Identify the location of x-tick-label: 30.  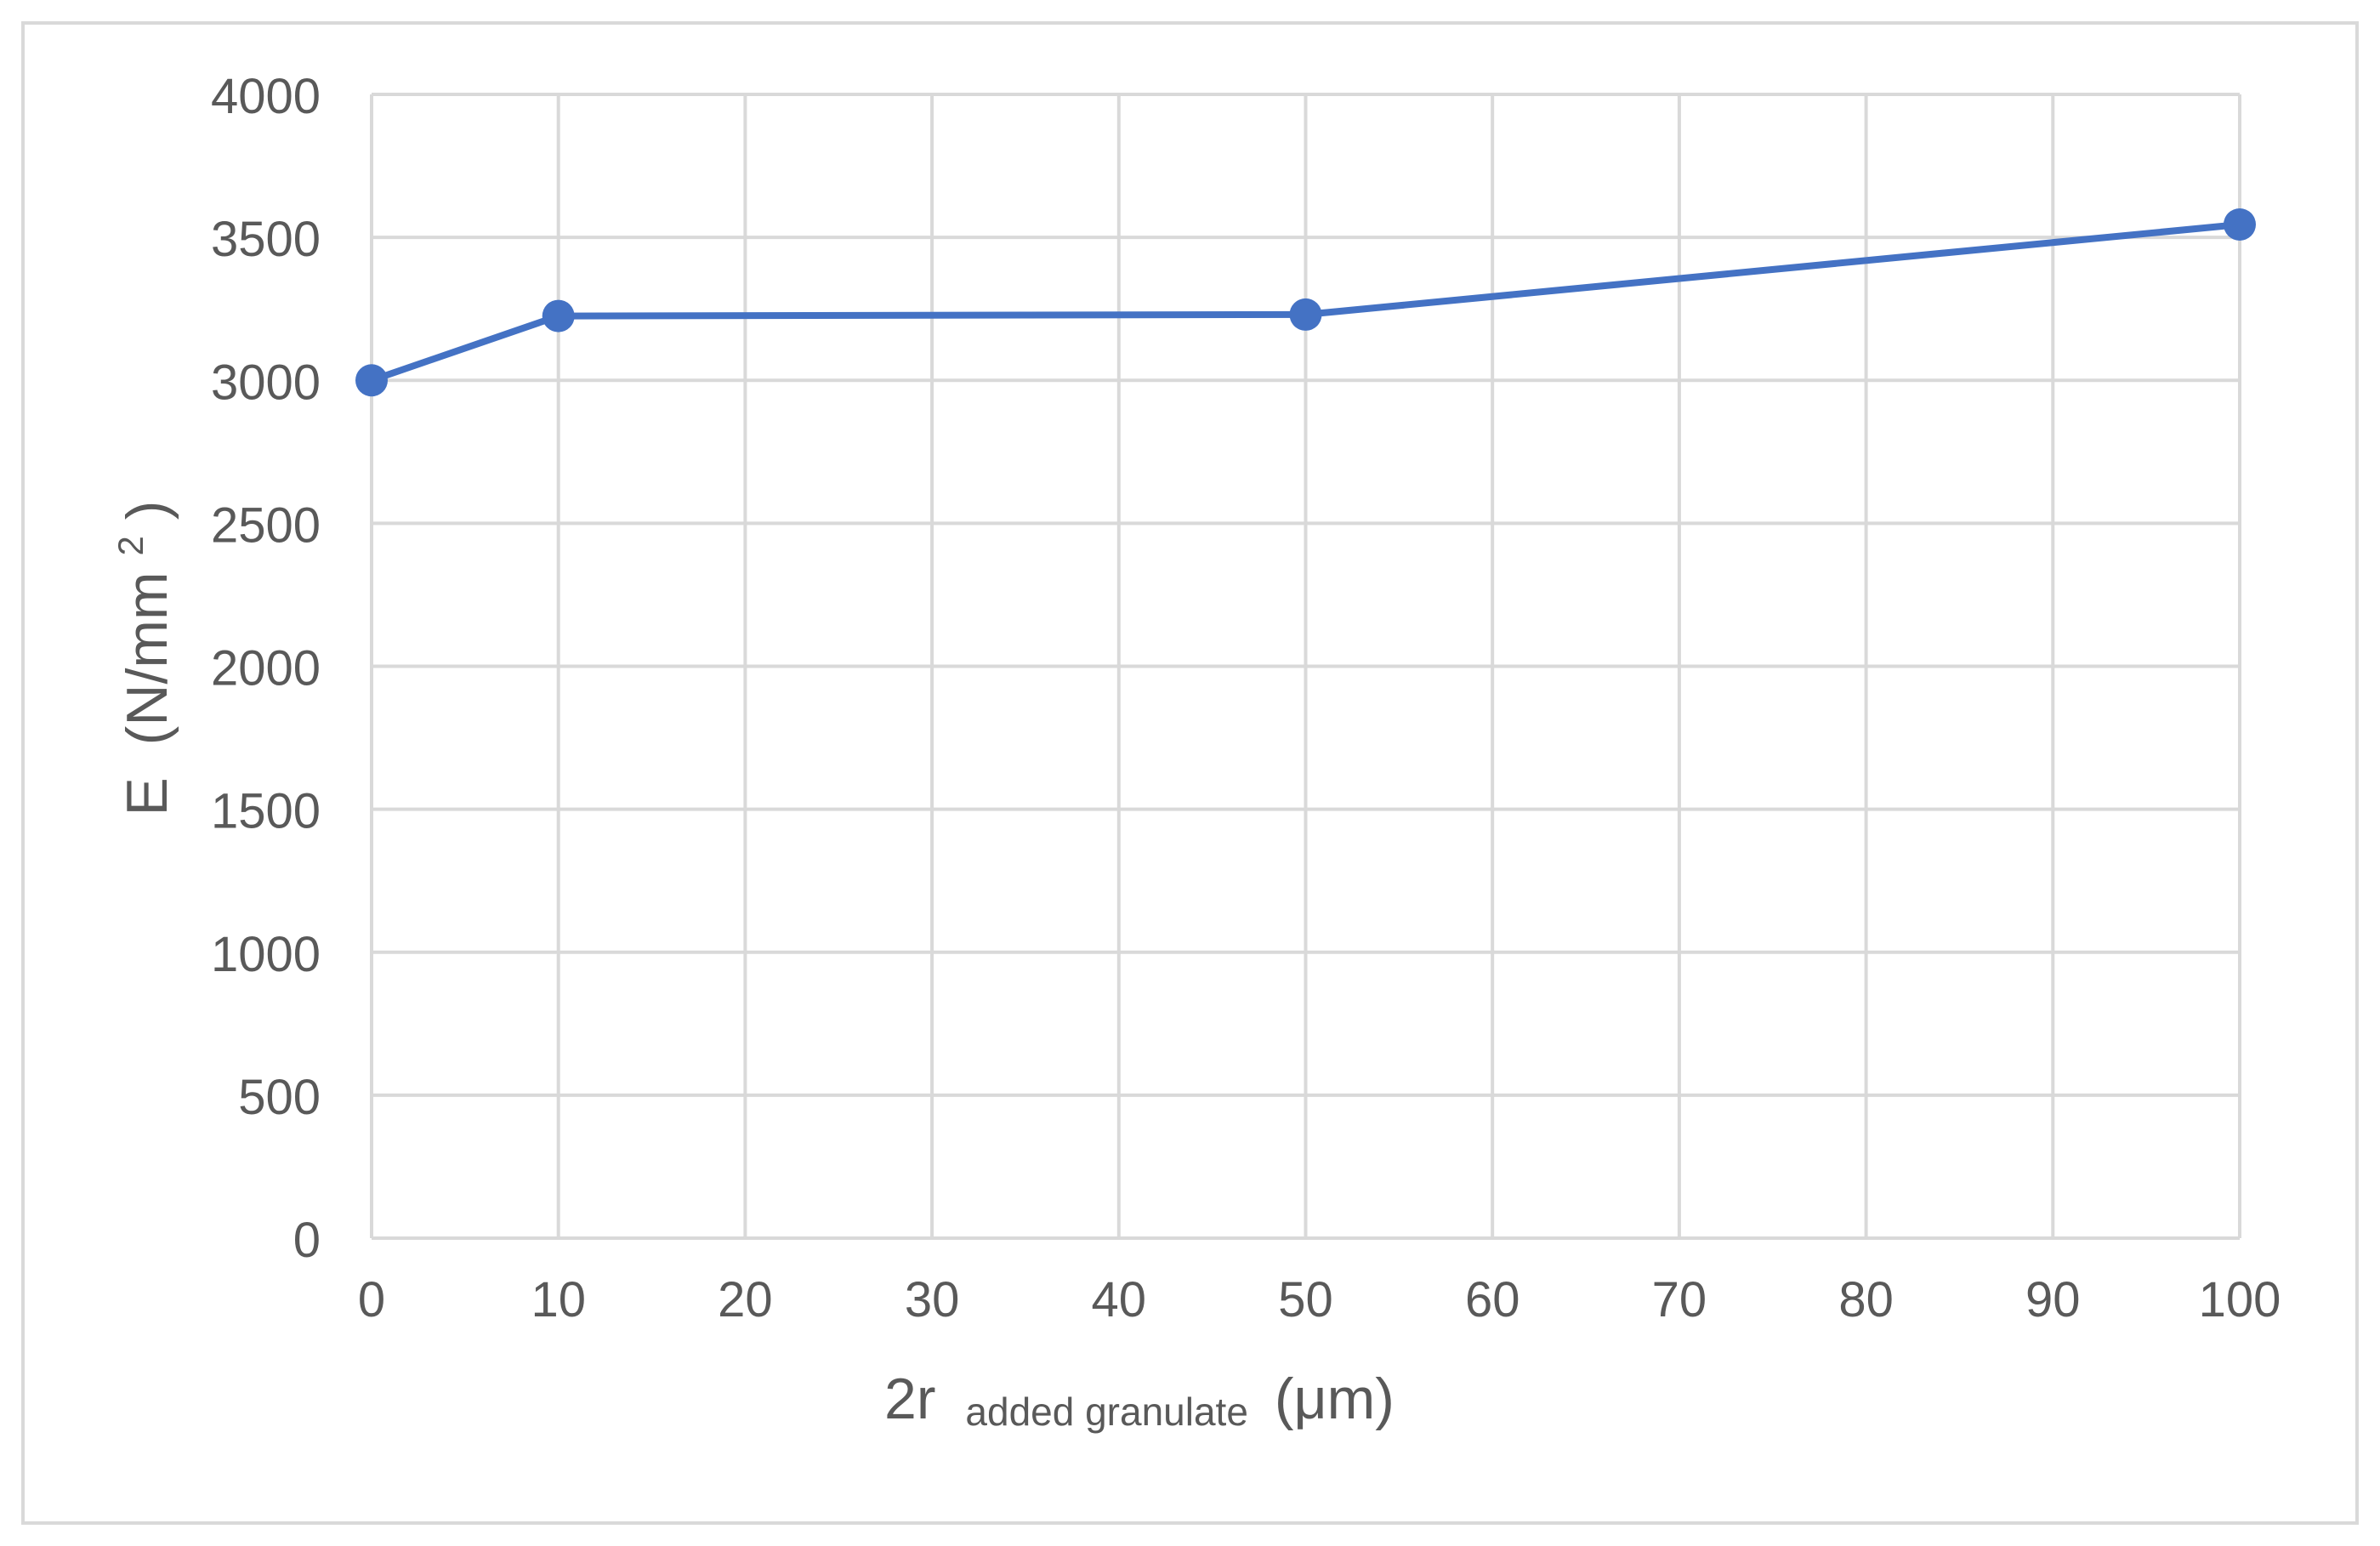
(933, 1299).